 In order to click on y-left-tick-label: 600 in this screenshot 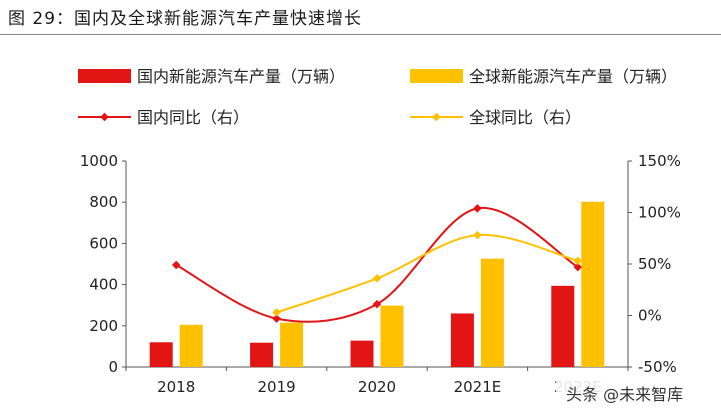, I will do `click(103, 243)`.